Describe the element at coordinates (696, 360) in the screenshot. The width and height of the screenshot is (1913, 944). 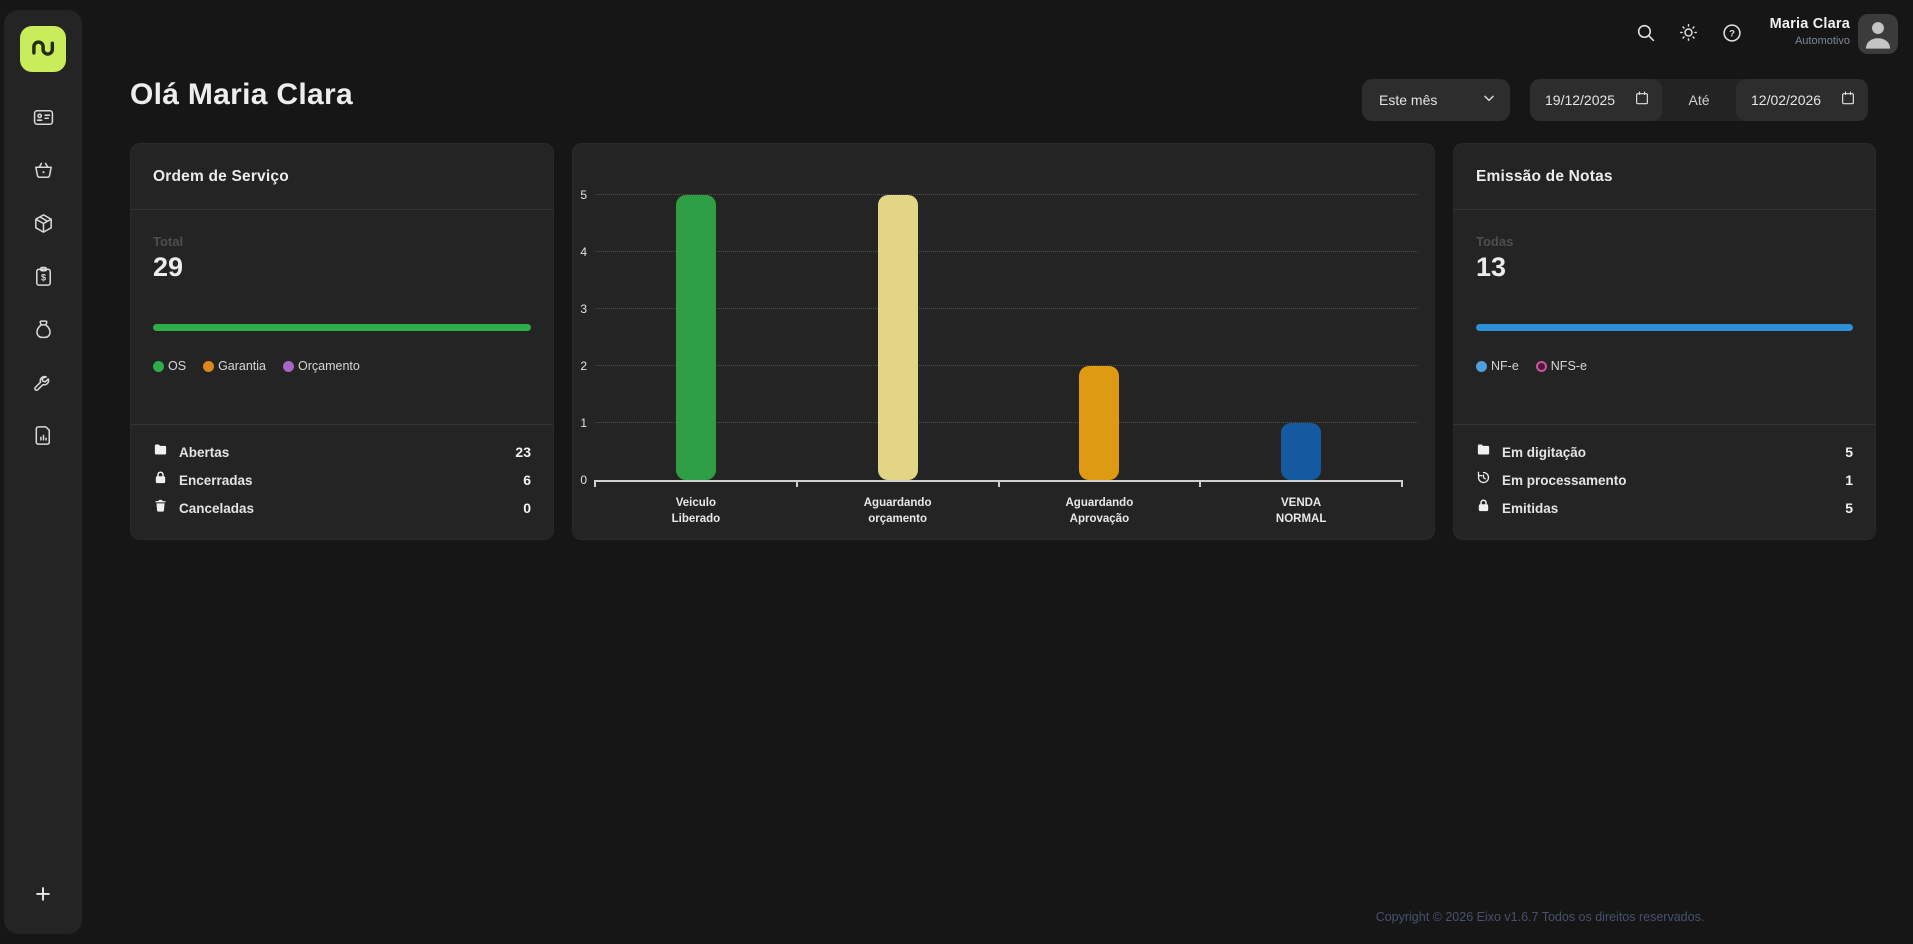
I see `chart-column-0: Veiculo Liberado` at that location.